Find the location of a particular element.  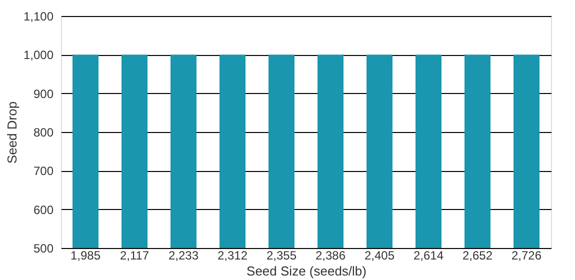

y-tick-label: 600 is located at coordinates (43, 209).